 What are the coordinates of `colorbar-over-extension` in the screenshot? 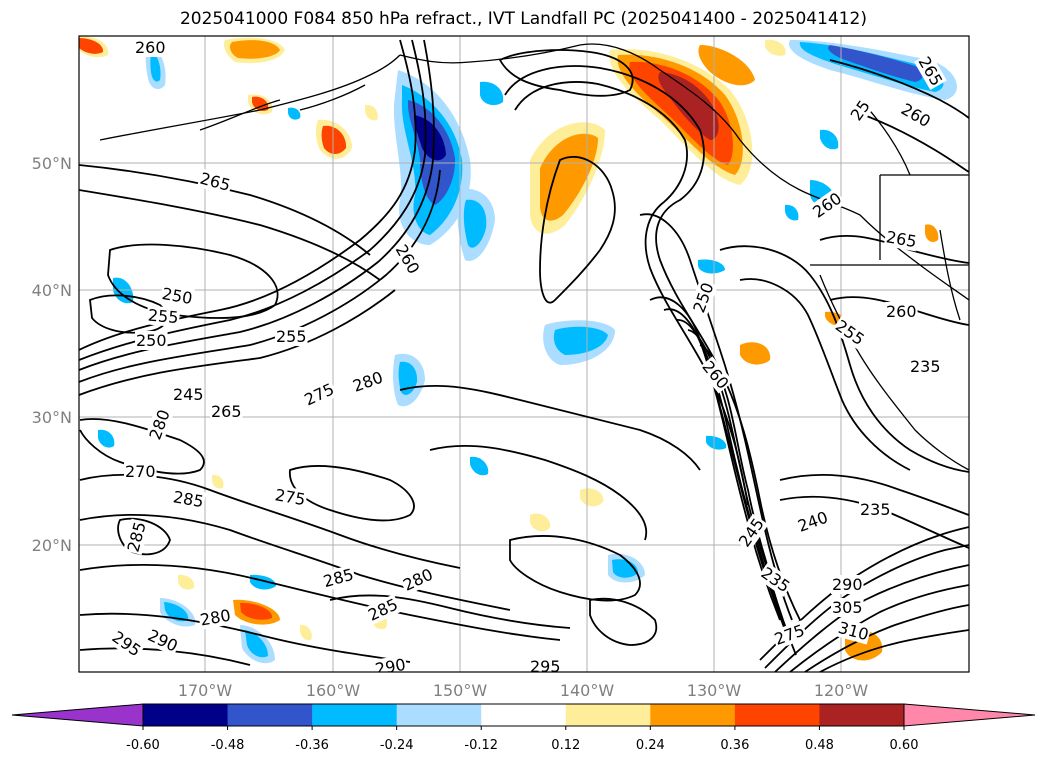 It's located at (969, 715).